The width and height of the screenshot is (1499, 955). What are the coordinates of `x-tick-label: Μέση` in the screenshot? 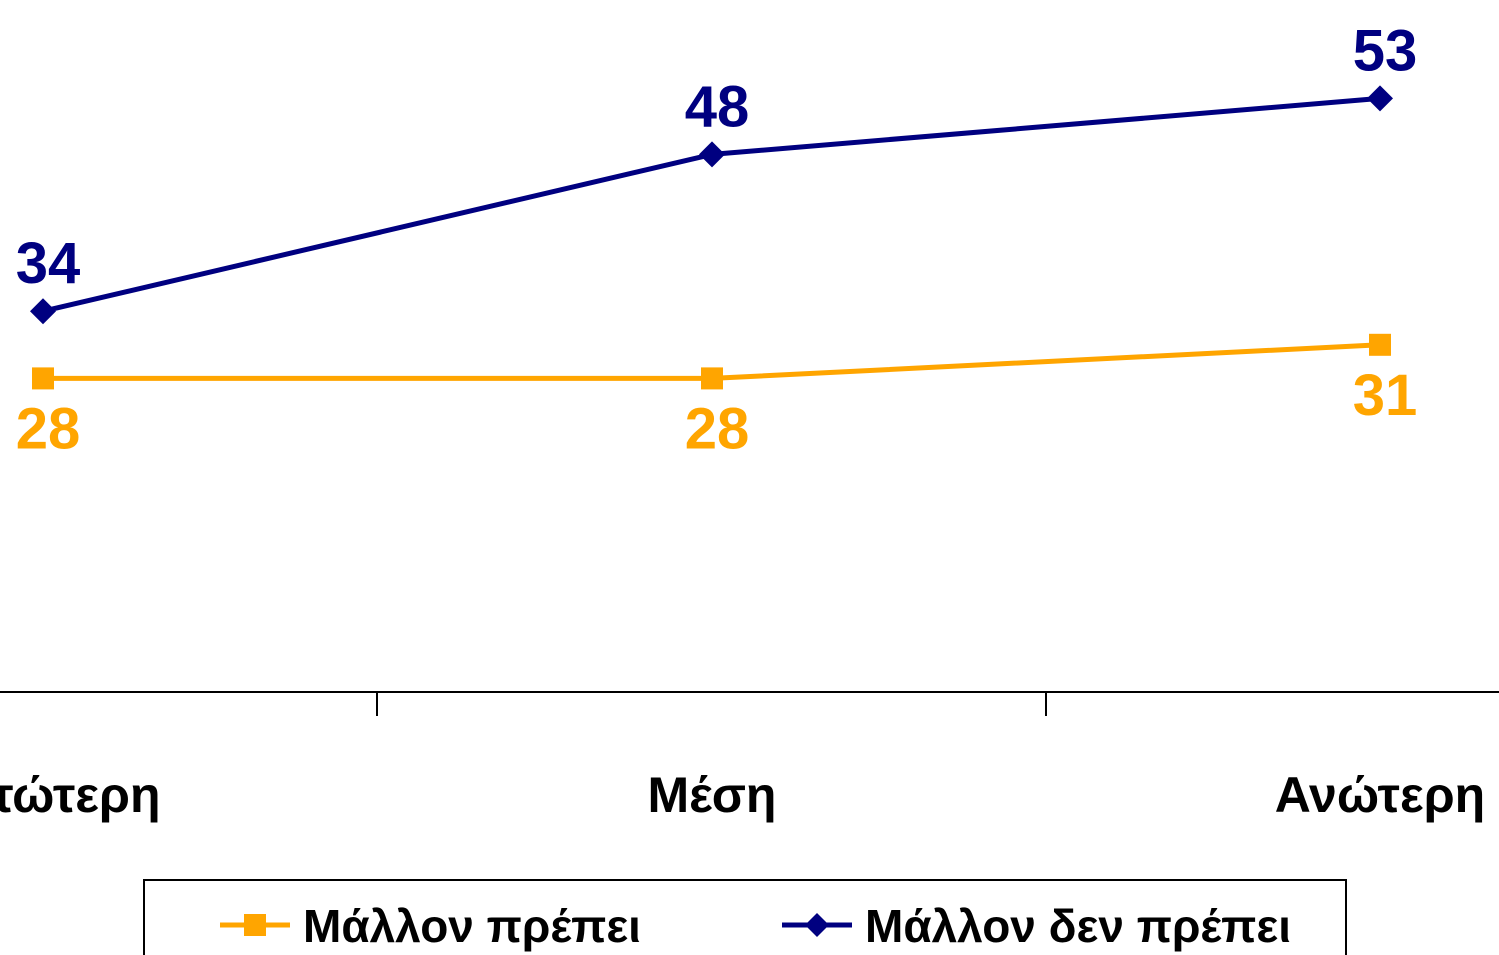 It's located at (712, 795).